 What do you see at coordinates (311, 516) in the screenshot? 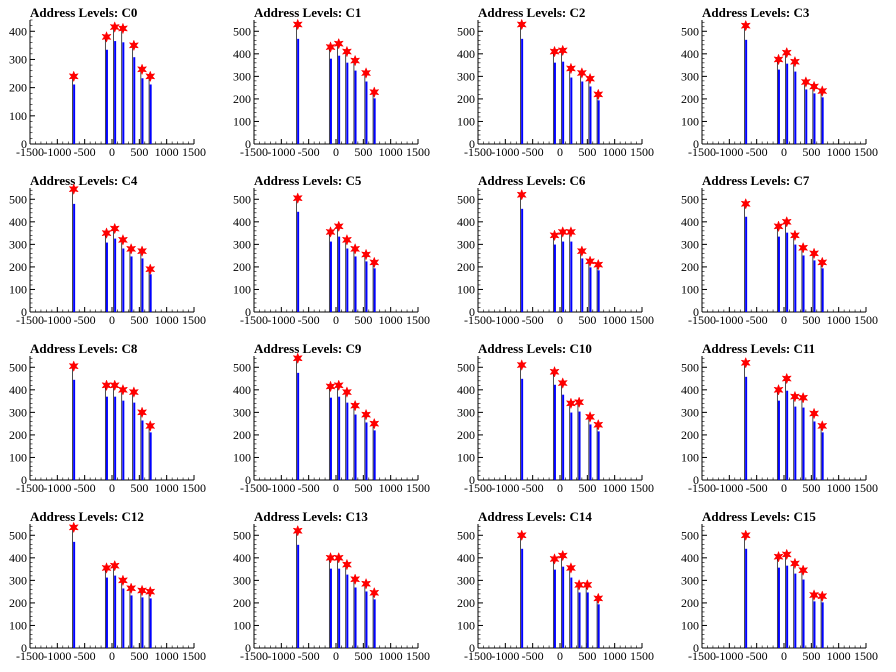
I see `chart-title: Address Levels: C13` at bounding box center [311, 516].